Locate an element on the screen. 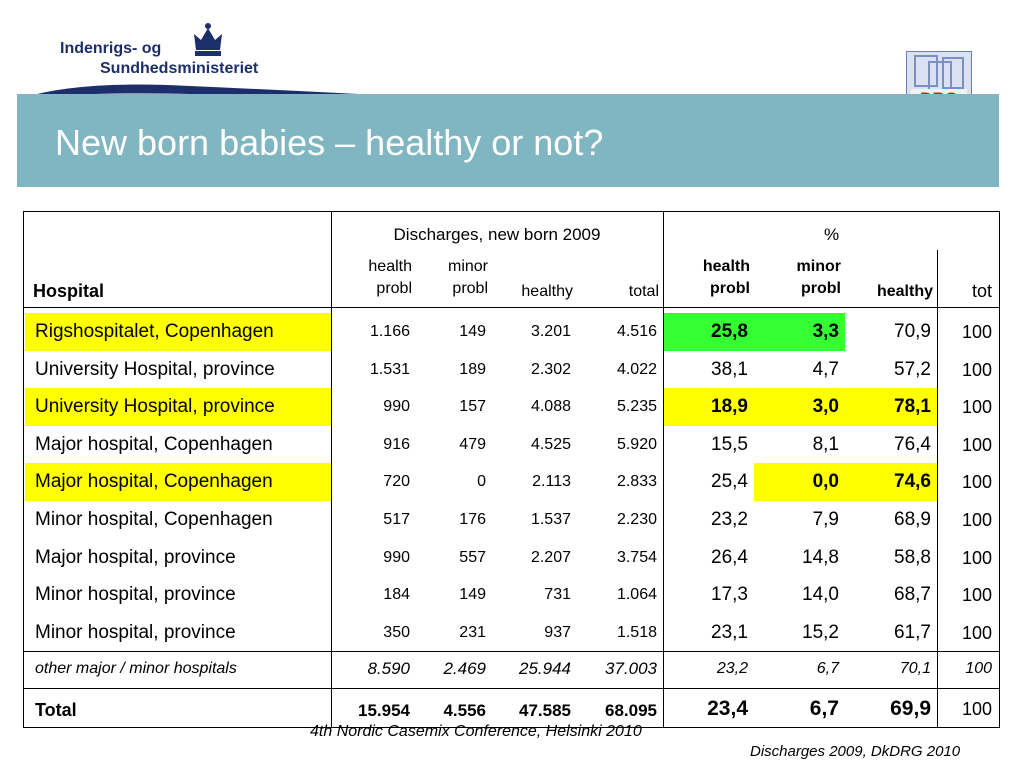 Image resolution: width=1024 pixels, height=768 pixels. table-cell-health: 1.166 is located at coordinates (389, 331).